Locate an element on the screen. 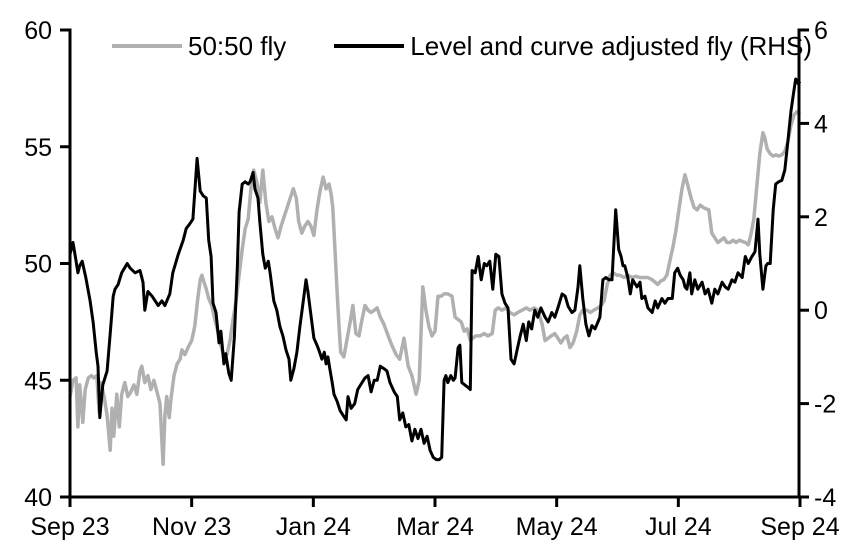 This screenshot has height=551, width=852. right-axis-tick-label: -2 is located at coordinates (825, 405).